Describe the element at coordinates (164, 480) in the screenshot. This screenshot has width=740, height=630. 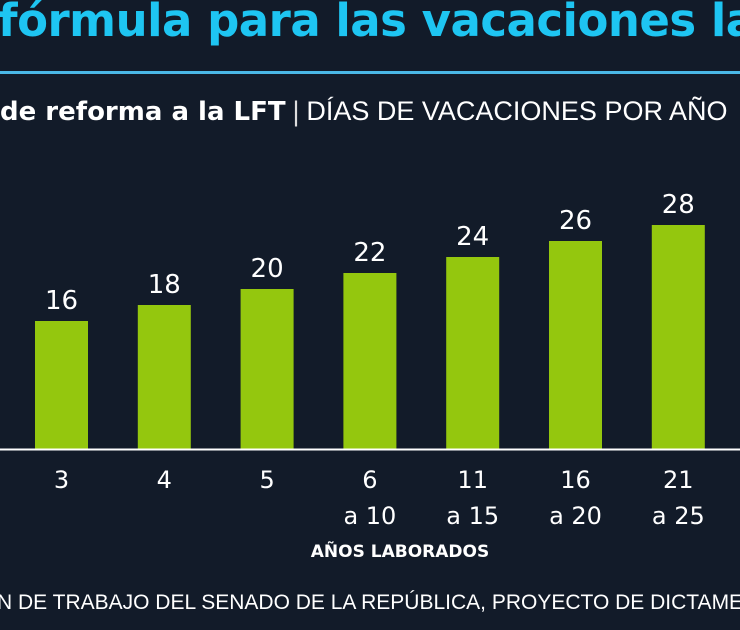
I see `x-tick-label: 4` at that location.